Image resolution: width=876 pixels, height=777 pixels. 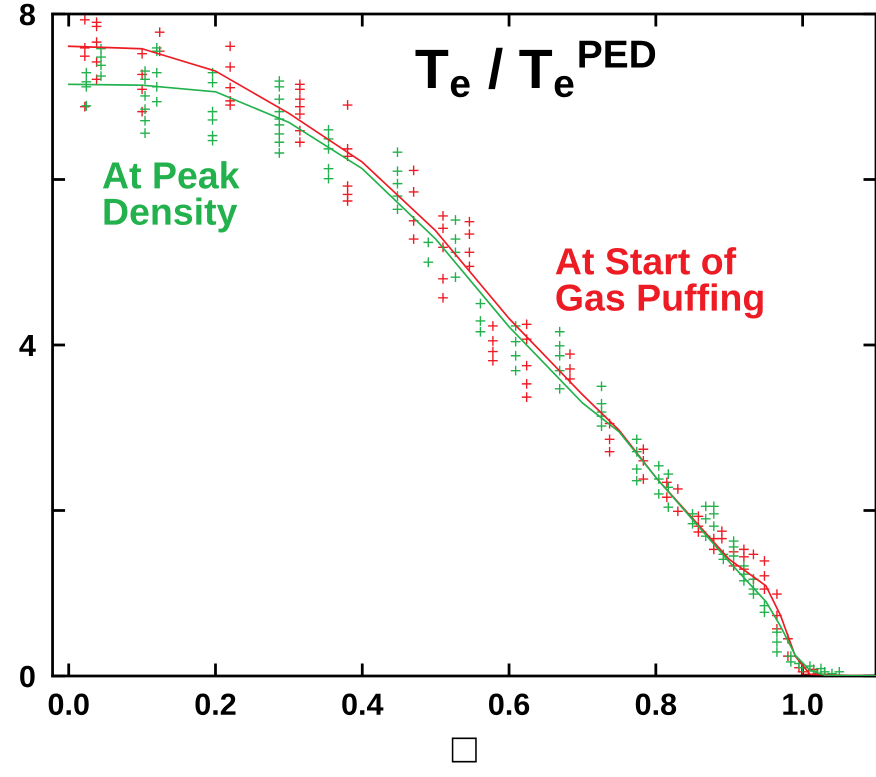 What do you see at coordinates (656, 704) in the screenshot?
I see `x-tick-label: 0.8` at bounding box center [656, 704].